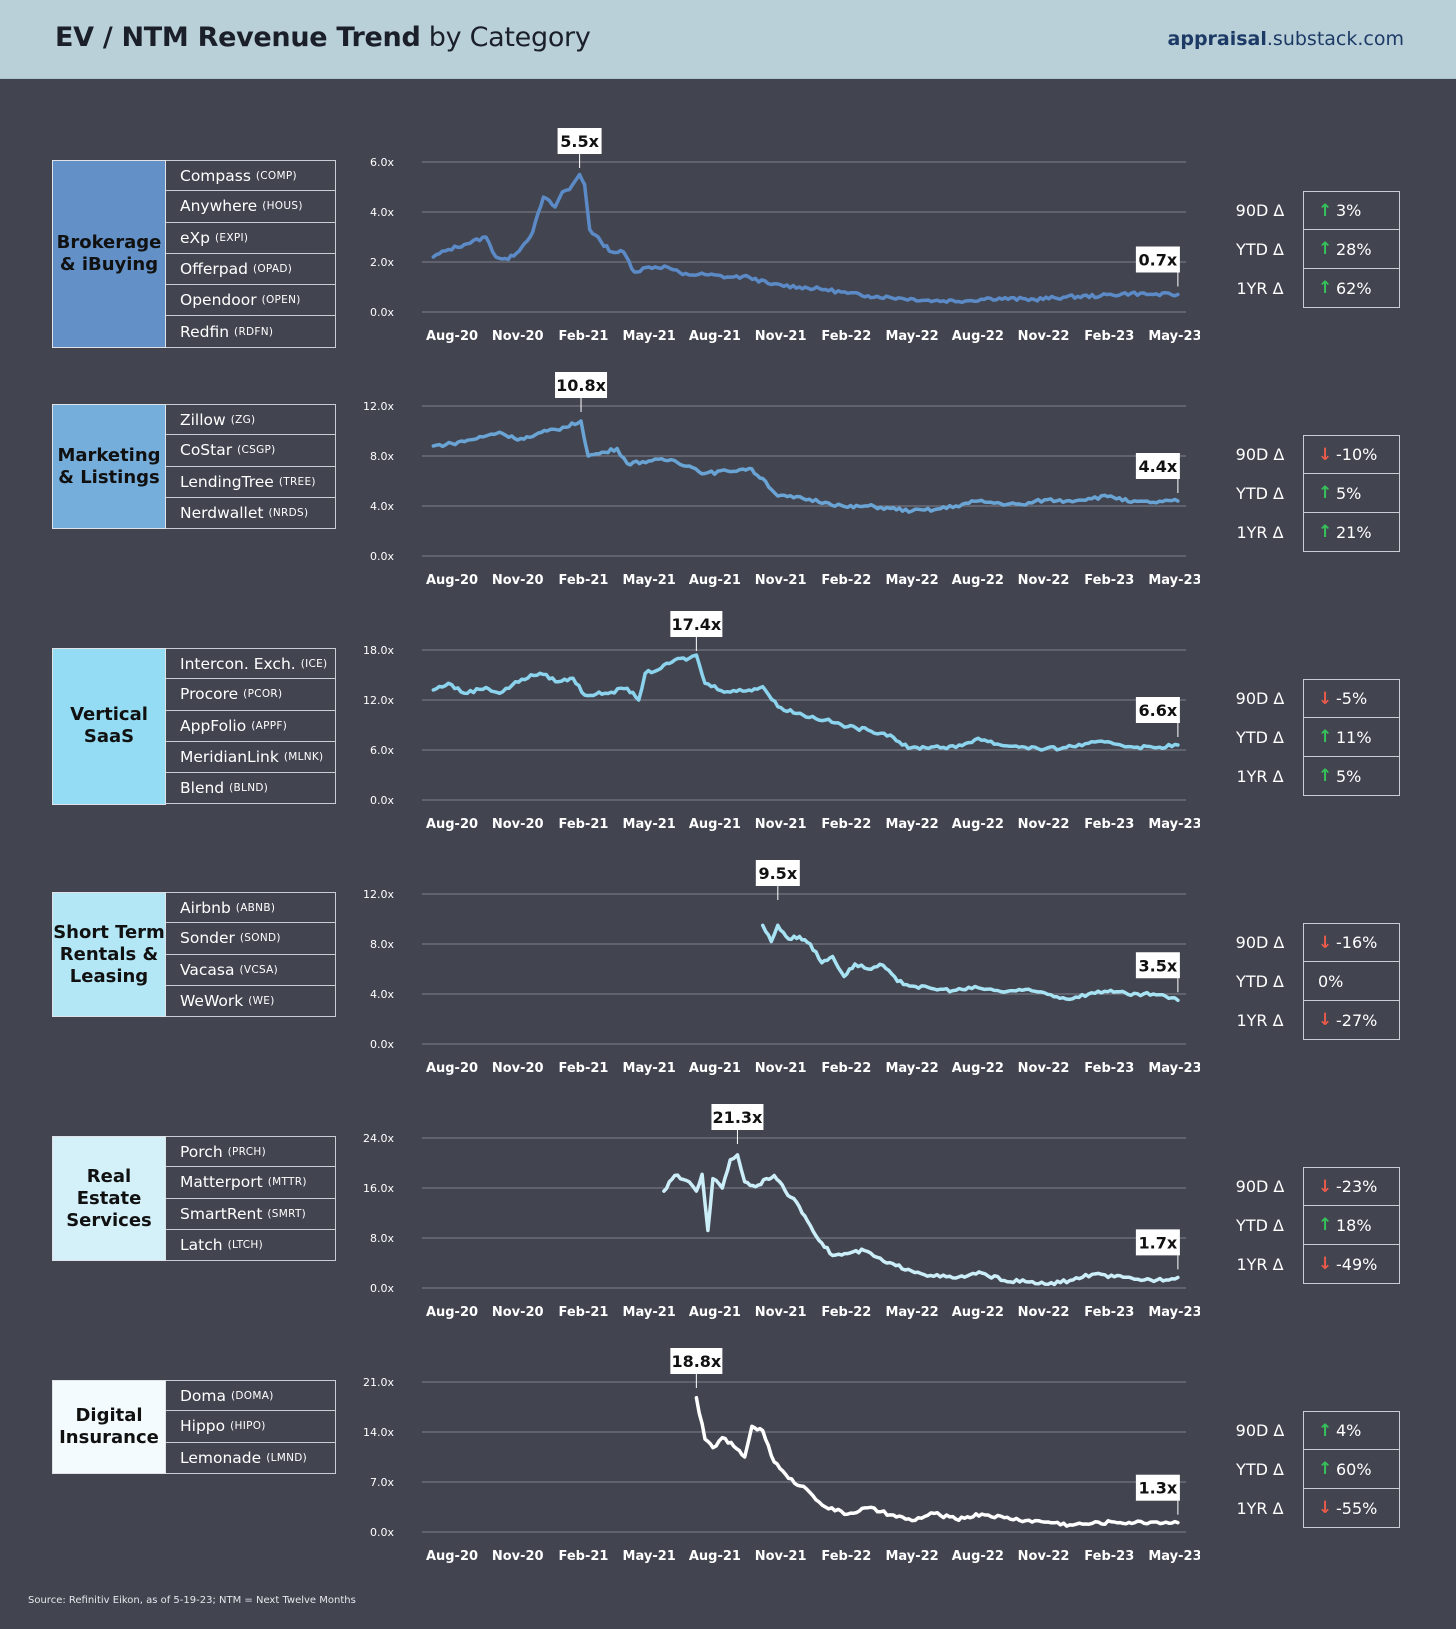 The height and width of the screenshot is (1629, 1456). Describe the element at coordinates (1316, 981) in the screenshot. I see `delta-row: YTD Δ 0%` at that location.